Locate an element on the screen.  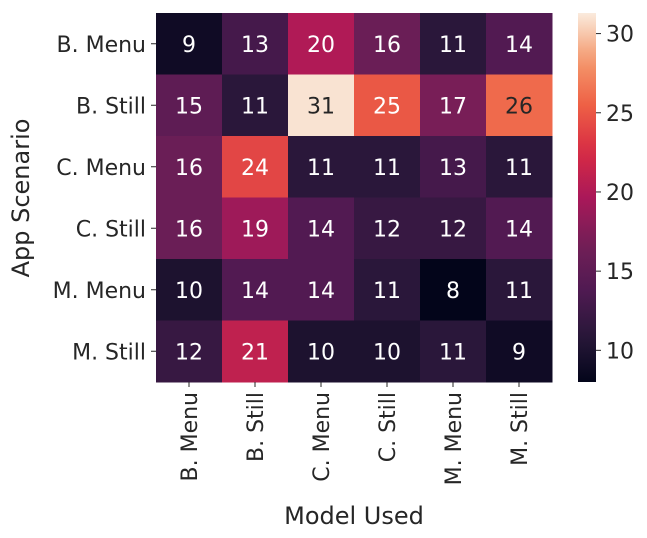
cell-value-label-r1-c0: 15 is located at coordinates (189, 106).